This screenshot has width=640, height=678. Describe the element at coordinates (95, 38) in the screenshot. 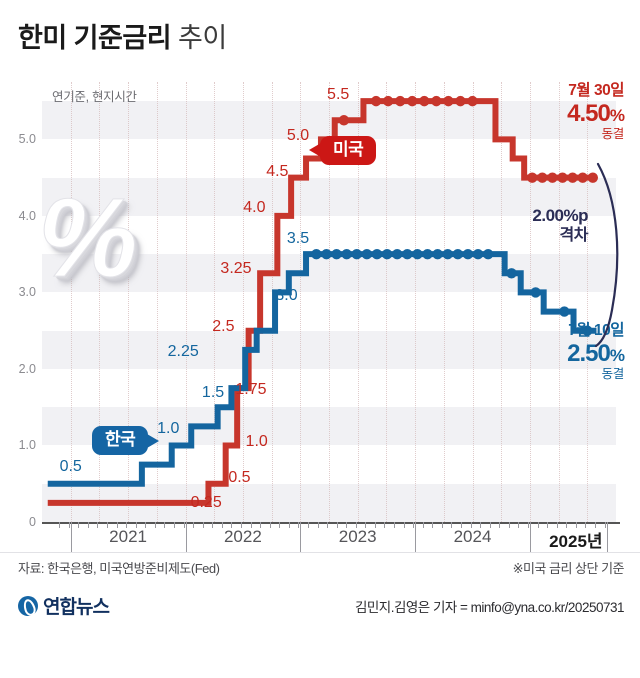

I see `page-title-strong: 한미 기준금리` at that location.